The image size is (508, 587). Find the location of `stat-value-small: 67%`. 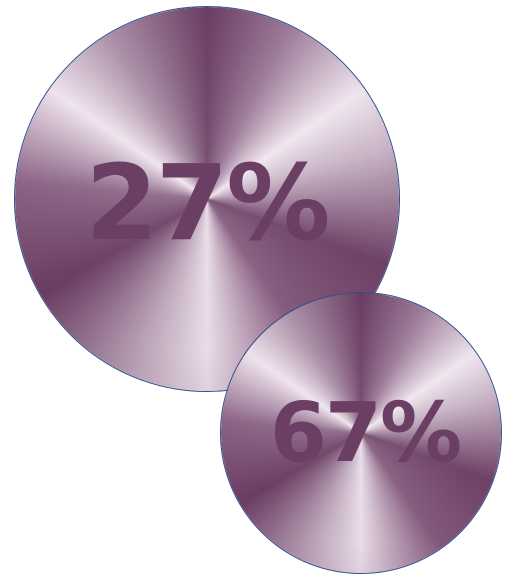

stat-value-small: 67% is located at coordinates (365, 433).